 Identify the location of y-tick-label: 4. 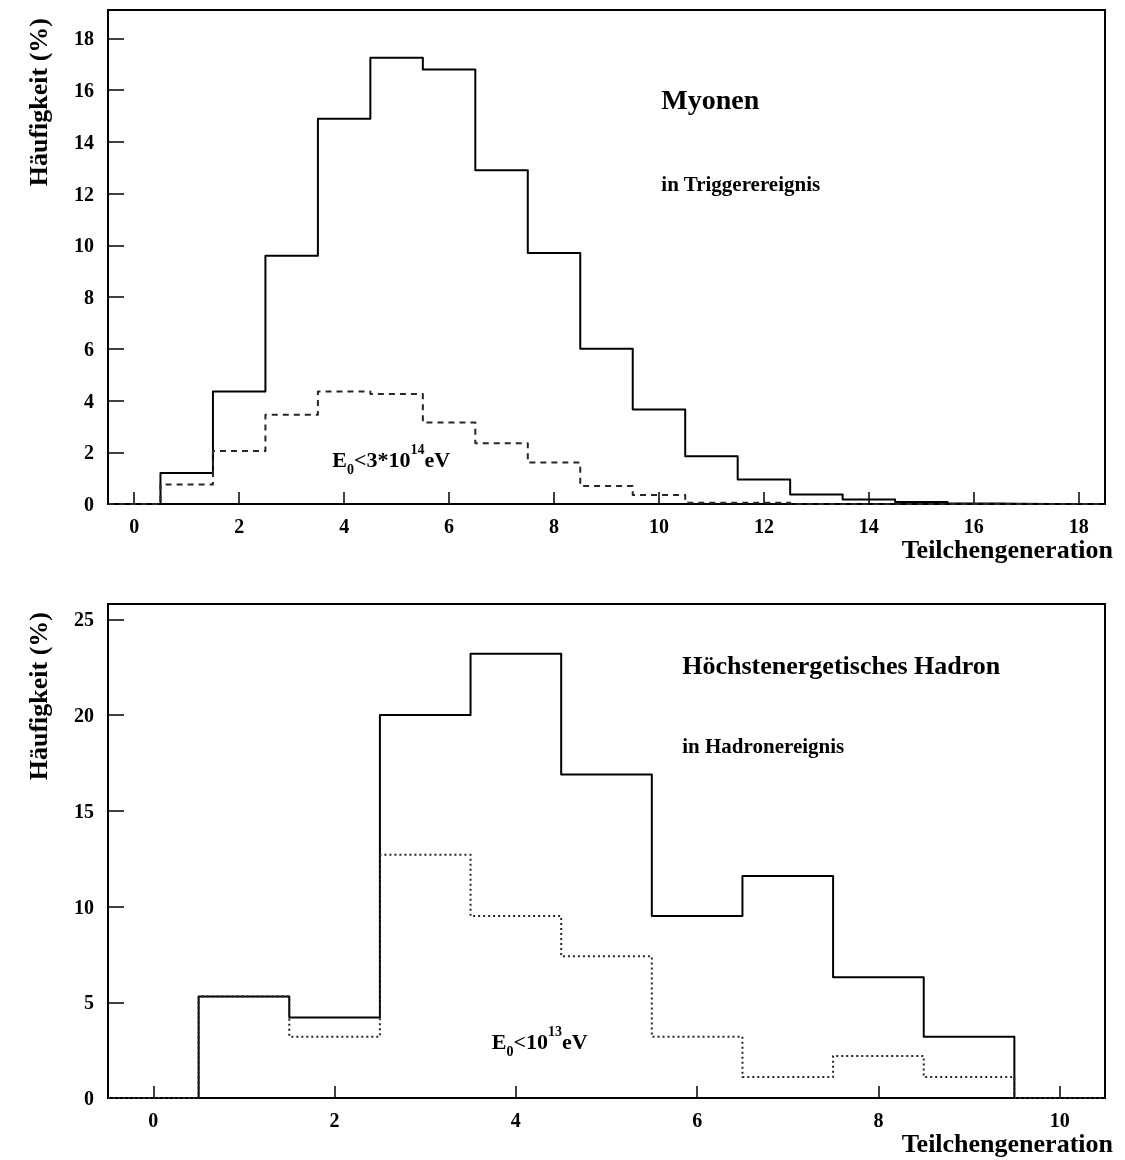
(89, 400).